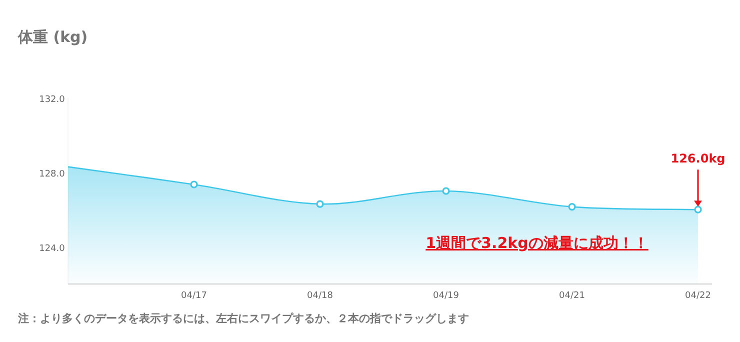 Image resolution: width=740 pixels, height=342 pixels. What do you see at coordinates (52, 249) in the screenshot?
I see `y-tick-label: 124.0` at bounding box center [52, 249].